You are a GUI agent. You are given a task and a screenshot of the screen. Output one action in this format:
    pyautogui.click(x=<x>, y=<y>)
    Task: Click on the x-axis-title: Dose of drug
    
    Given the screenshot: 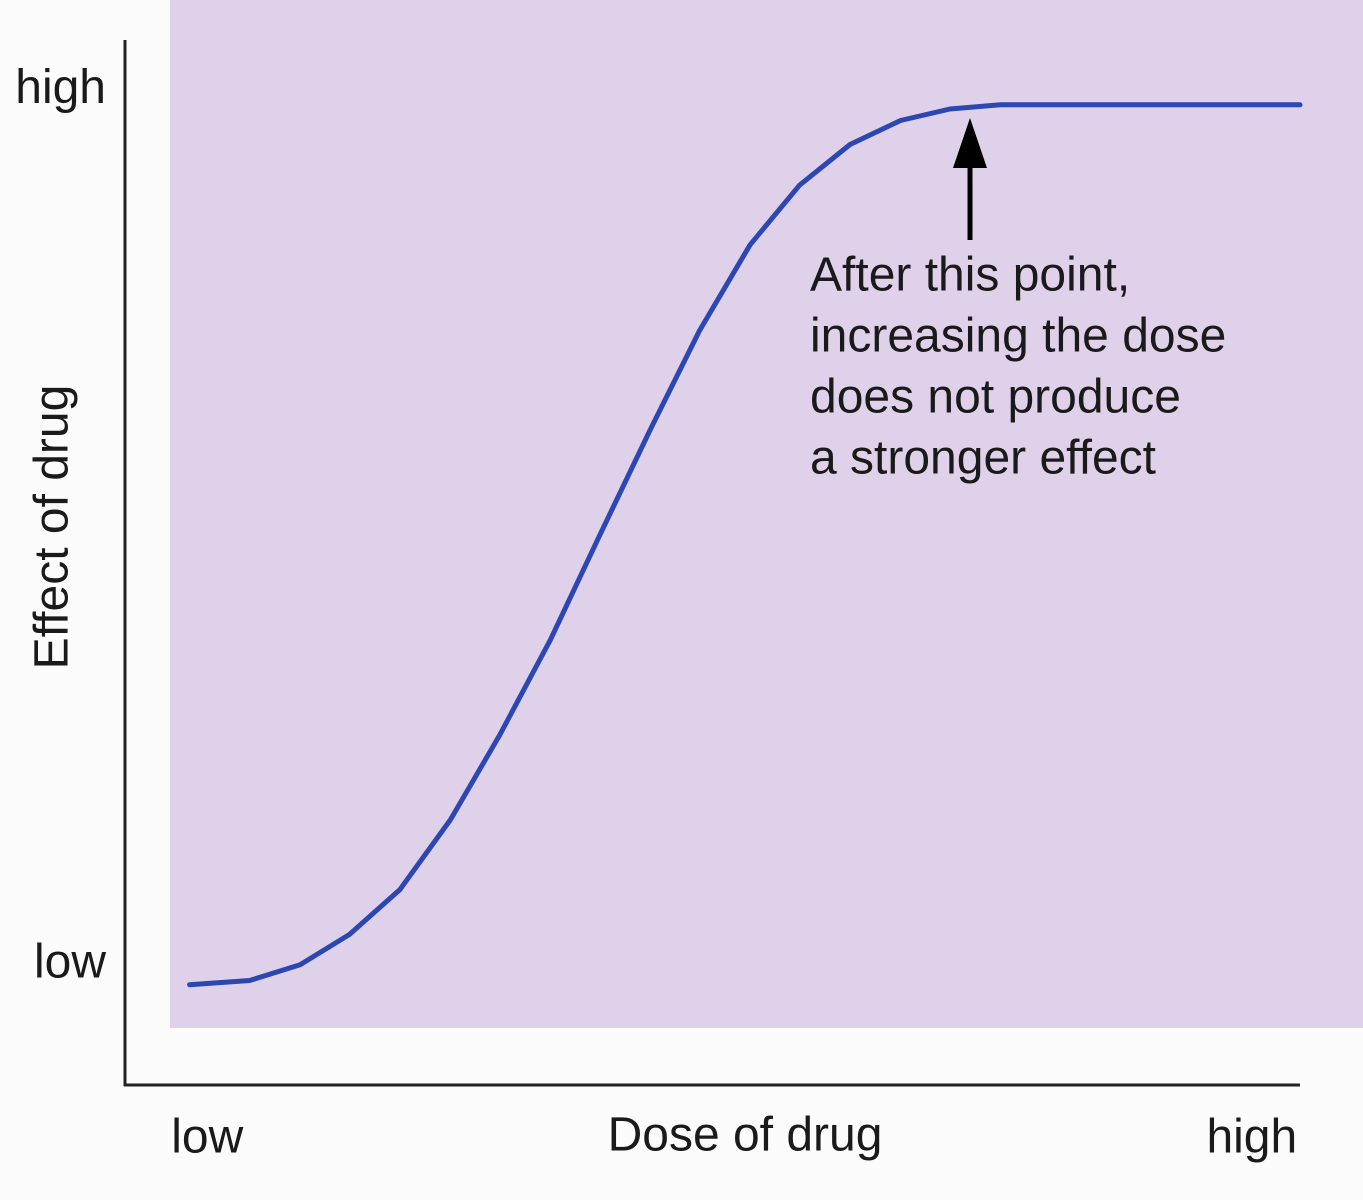 What is the action you would take?
    pyautogui.click(x=745, y=1135)
    